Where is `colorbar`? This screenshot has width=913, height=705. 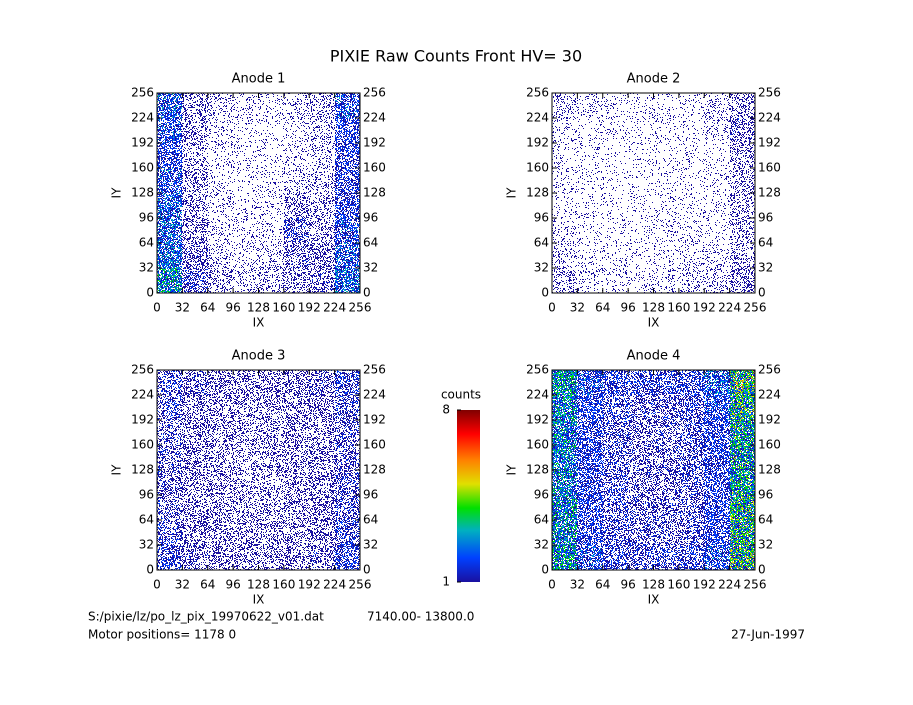
colorbar is located at coordinates (468, 496).